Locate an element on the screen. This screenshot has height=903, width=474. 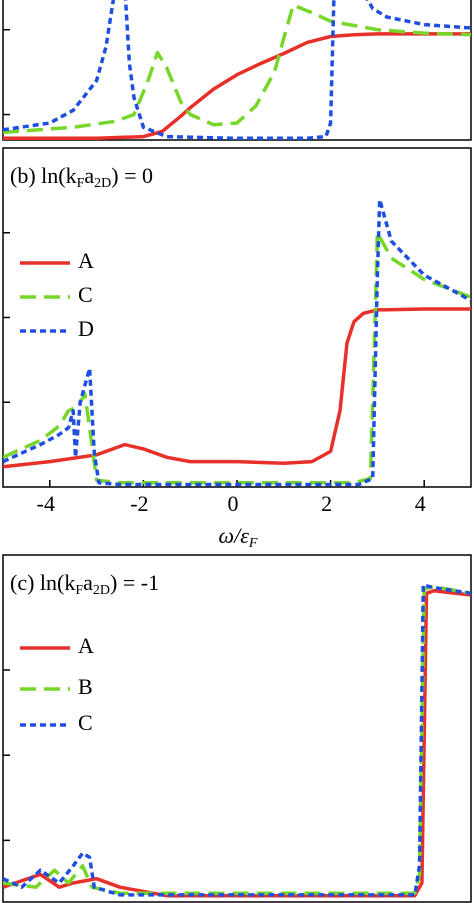
panel-title: (c) ln(kFa2D) = -1 is located at coordinates (84, 584).